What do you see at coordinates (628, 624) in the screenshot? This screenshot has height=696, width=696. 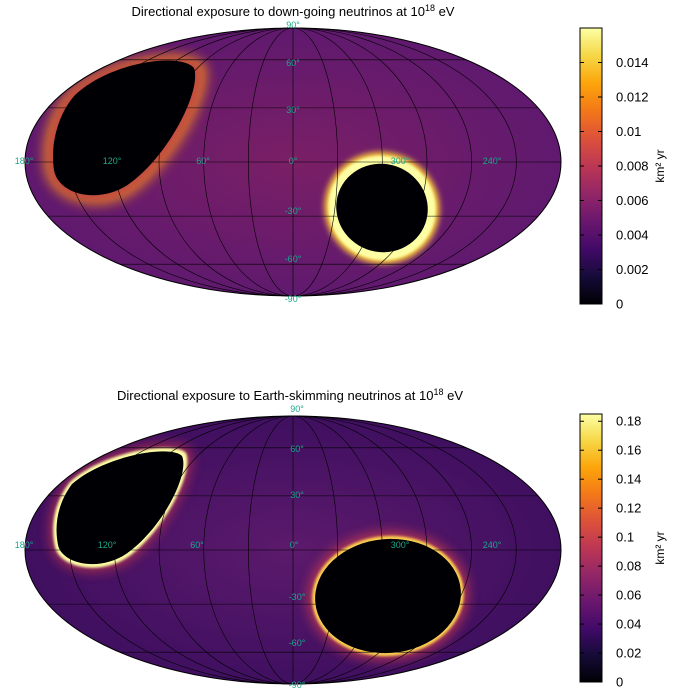 I see `colorbar-tick-label: 0.04` at bounding box center [628, 624].